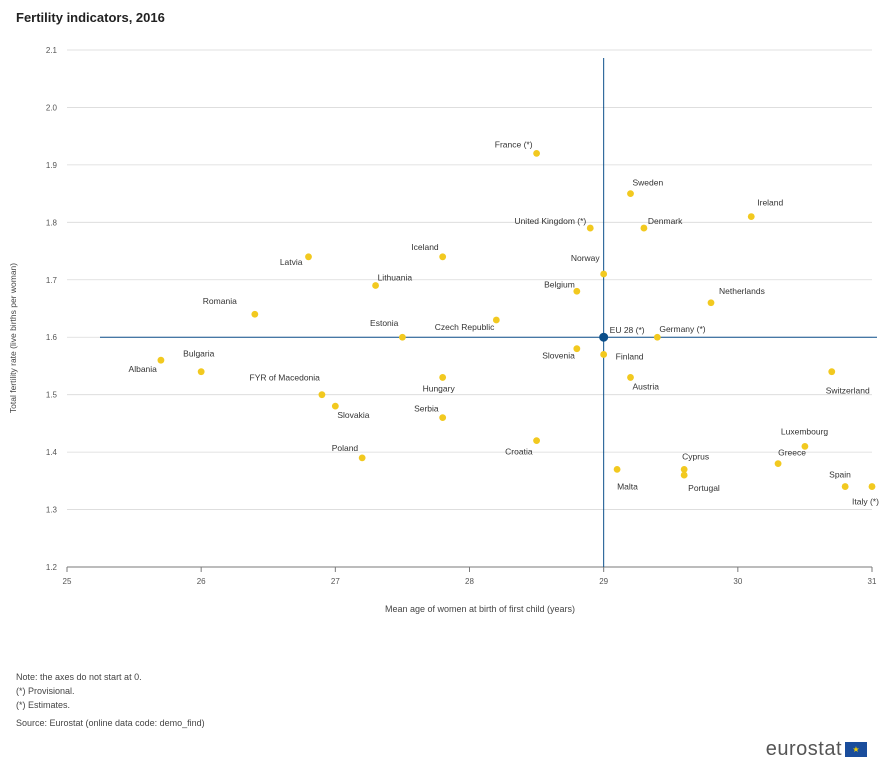  I want to click on y-tick-2.1: 2.1, so click(52, 50).